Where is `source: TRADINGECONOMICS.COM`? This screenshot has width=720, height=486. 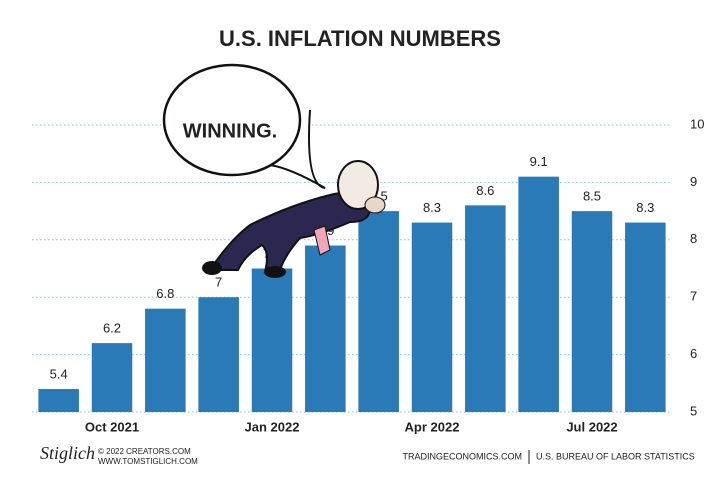
source: TRADINGECONOMICS.COM is located at coordinates (462, 456).